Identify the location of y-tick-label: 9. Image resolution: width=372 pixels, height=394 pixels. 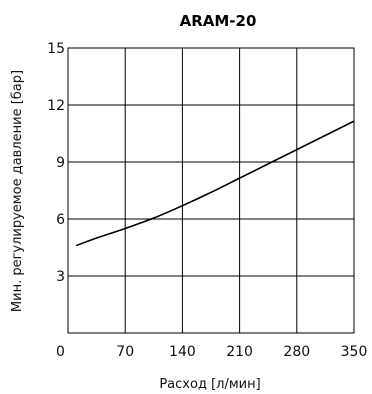
(60, 163).